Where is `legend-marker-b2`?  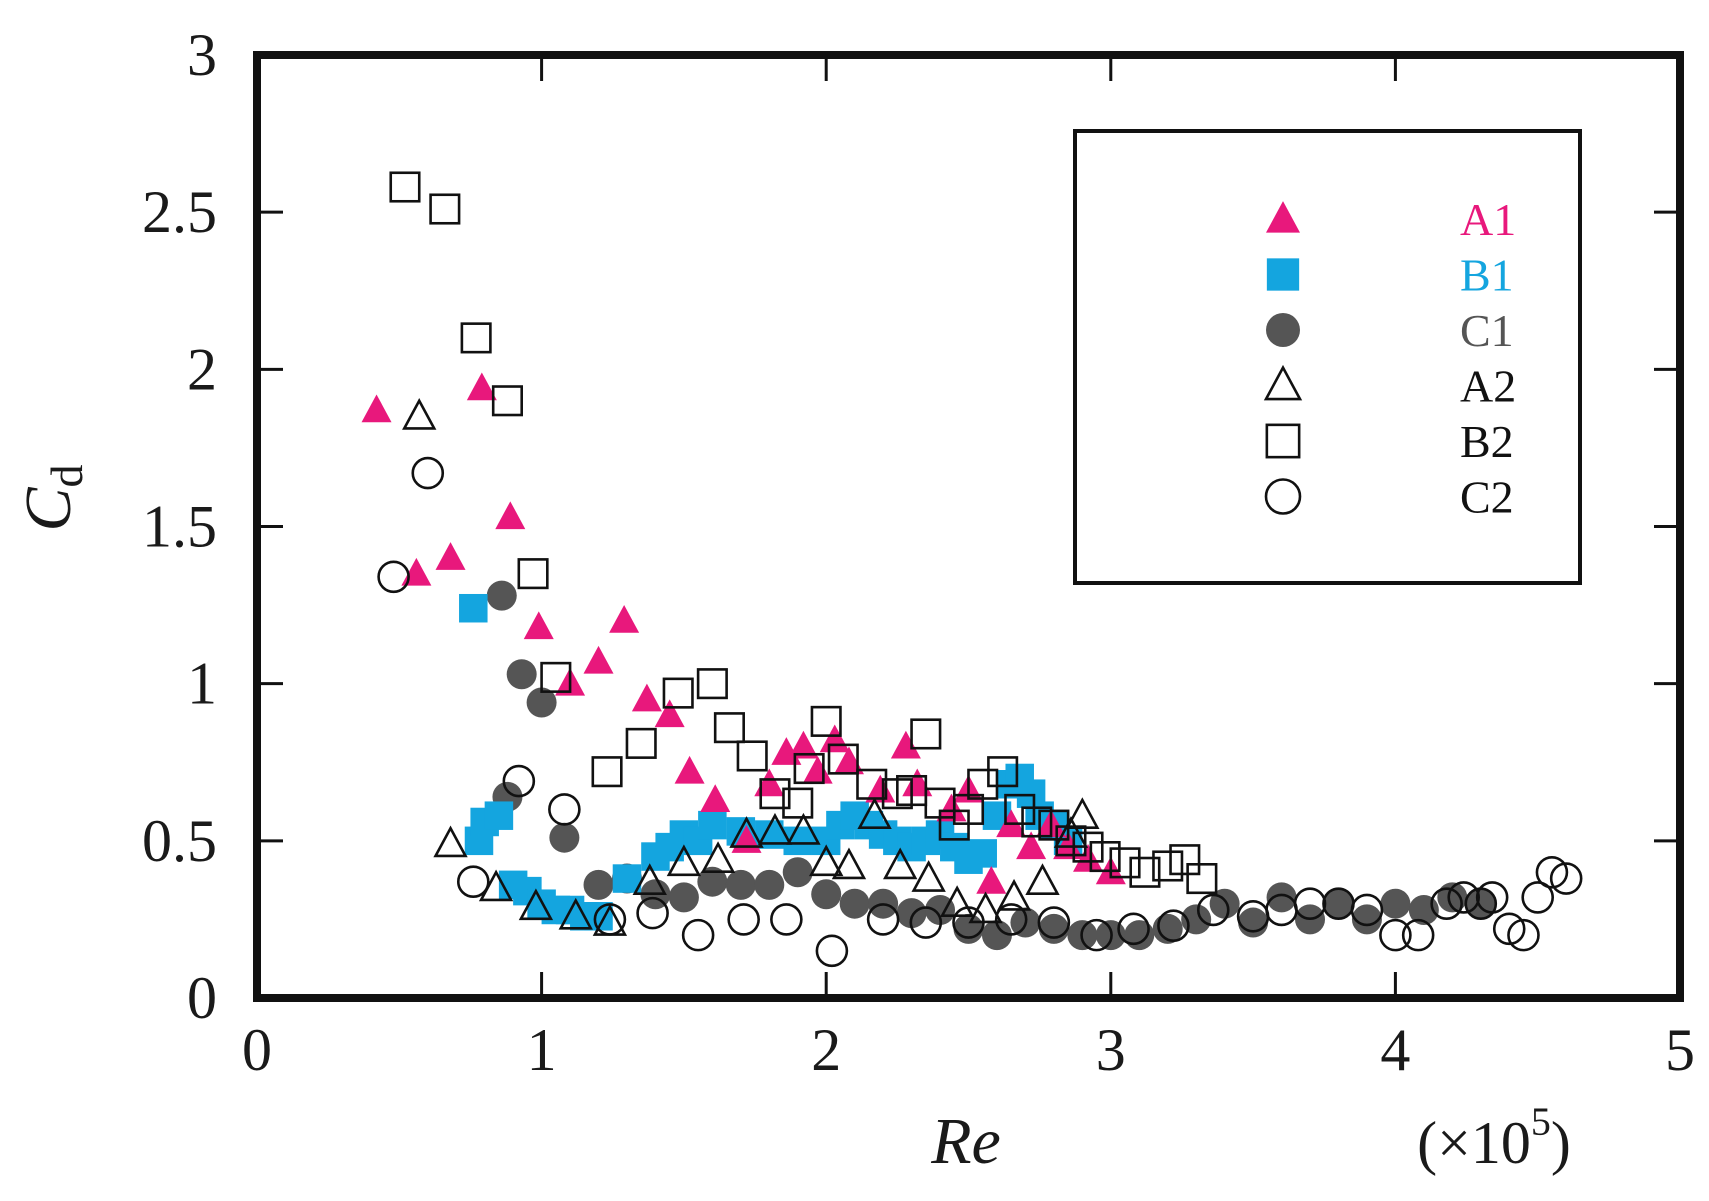 legend-marker-b2 is located at coordinates (1283, 441).